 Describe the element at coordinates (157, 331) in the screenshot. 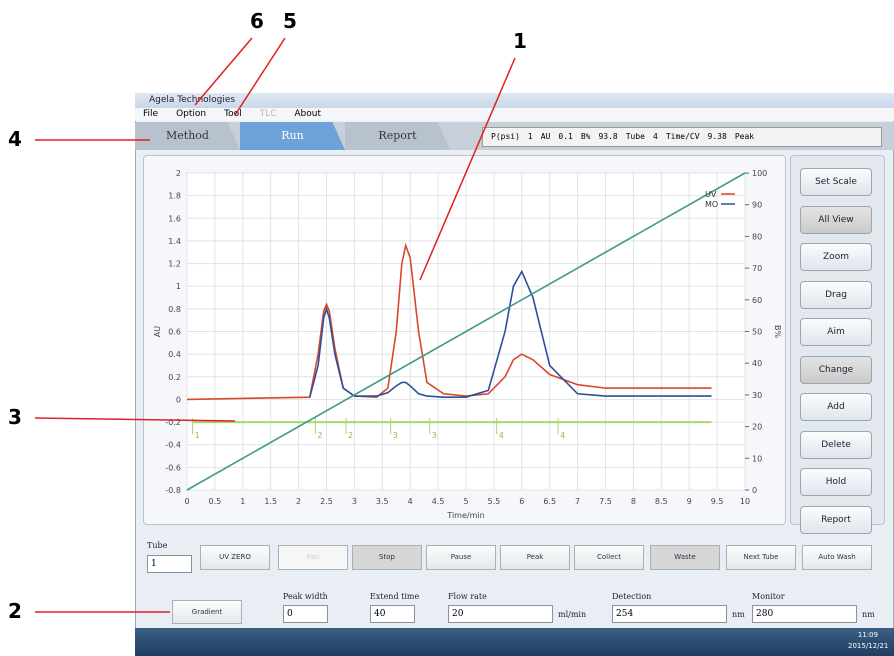

I see `y-axis-label: AU` at that location.